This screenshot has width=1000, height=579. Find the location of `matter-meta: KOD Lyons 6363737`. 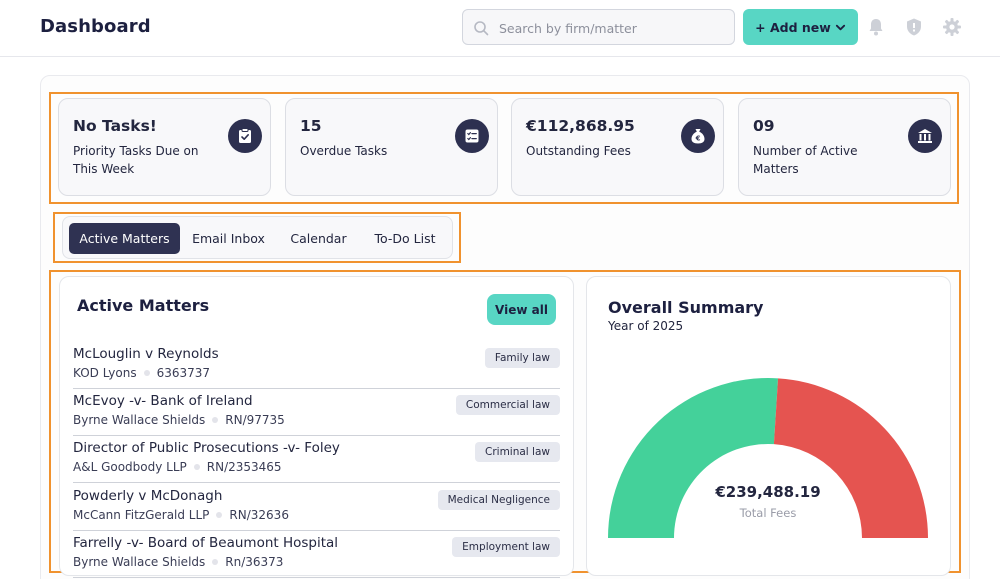

matter-meta: KOD Lyons 6363737 is located at coordinates (141, 373).